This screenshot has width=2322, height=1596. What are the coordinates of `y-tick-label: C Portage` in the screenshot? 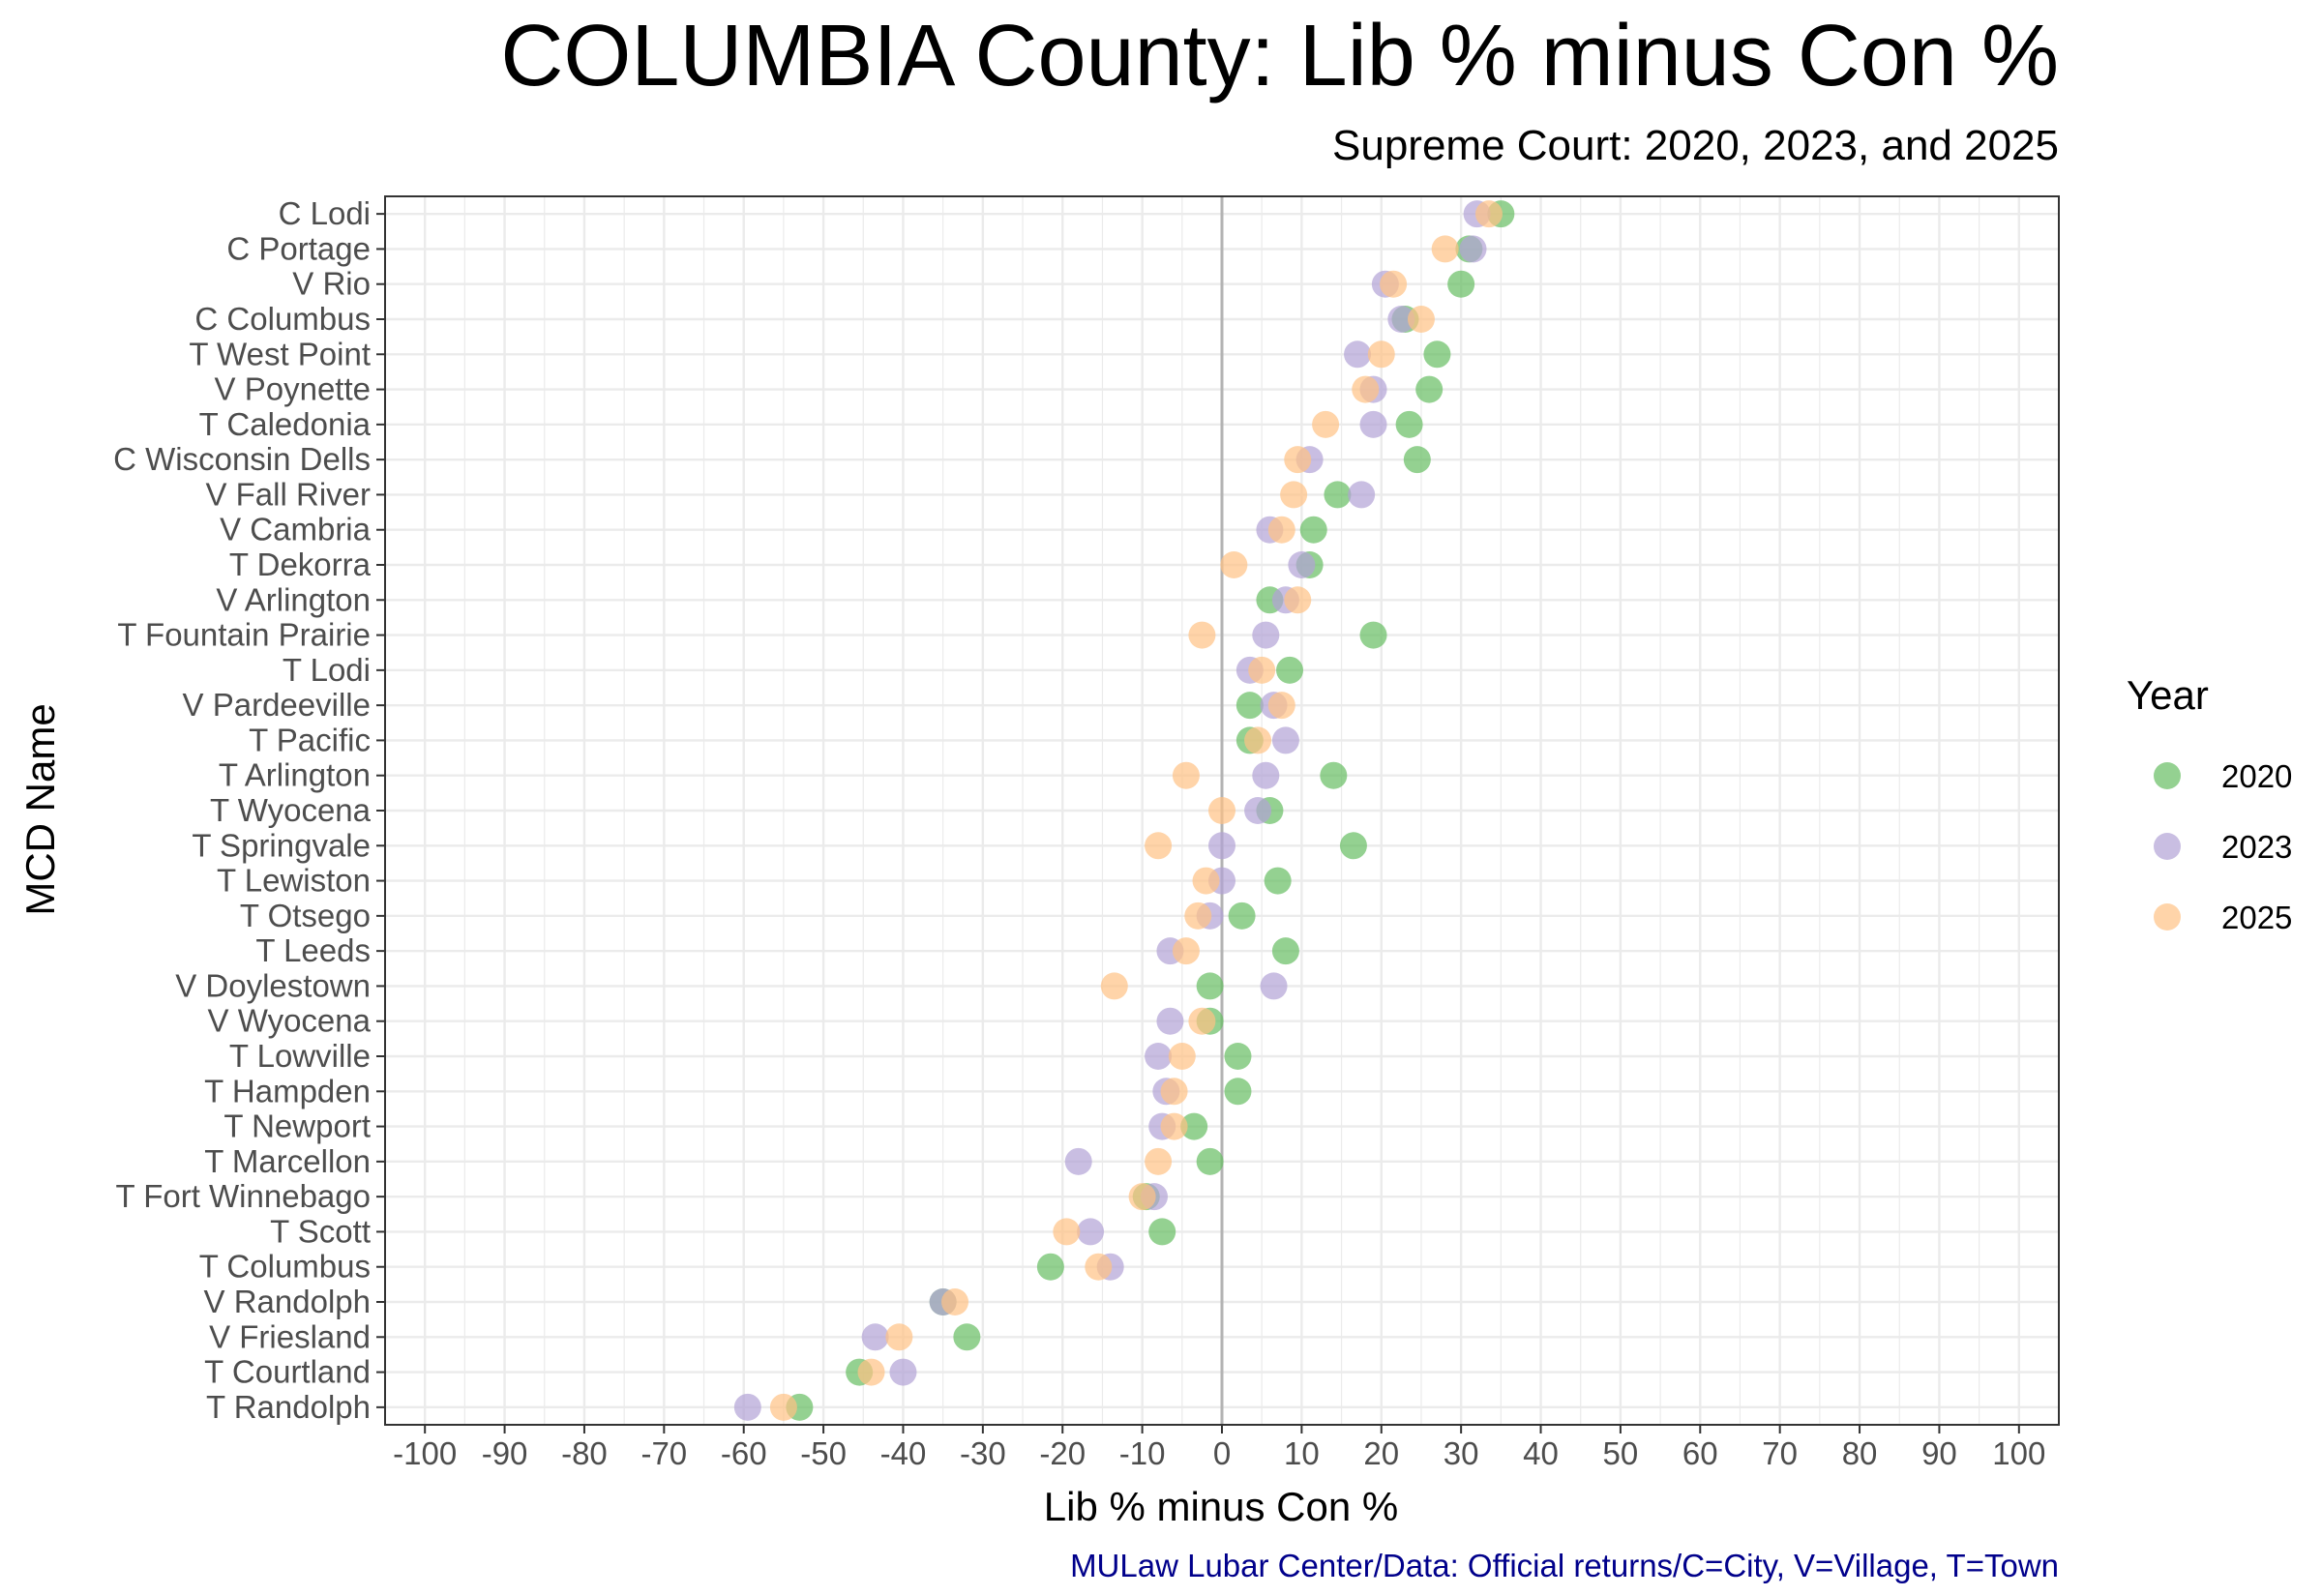 It's located at (298, 248).